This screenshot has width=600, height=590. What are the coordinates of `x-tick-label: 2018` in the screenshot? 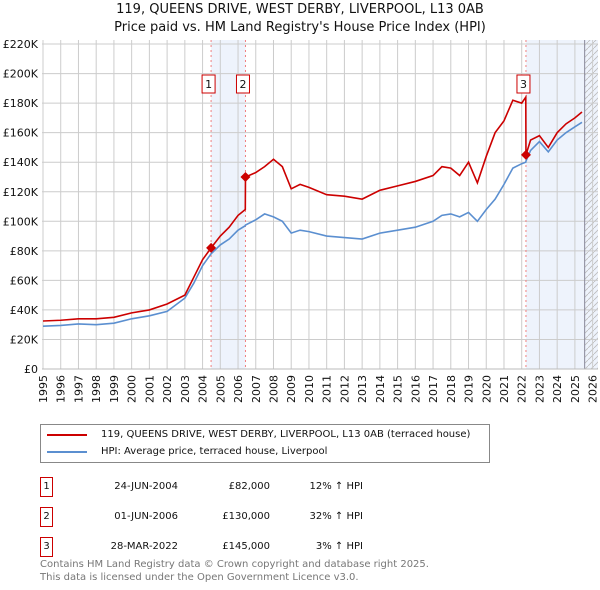 It's located at (451, 389).